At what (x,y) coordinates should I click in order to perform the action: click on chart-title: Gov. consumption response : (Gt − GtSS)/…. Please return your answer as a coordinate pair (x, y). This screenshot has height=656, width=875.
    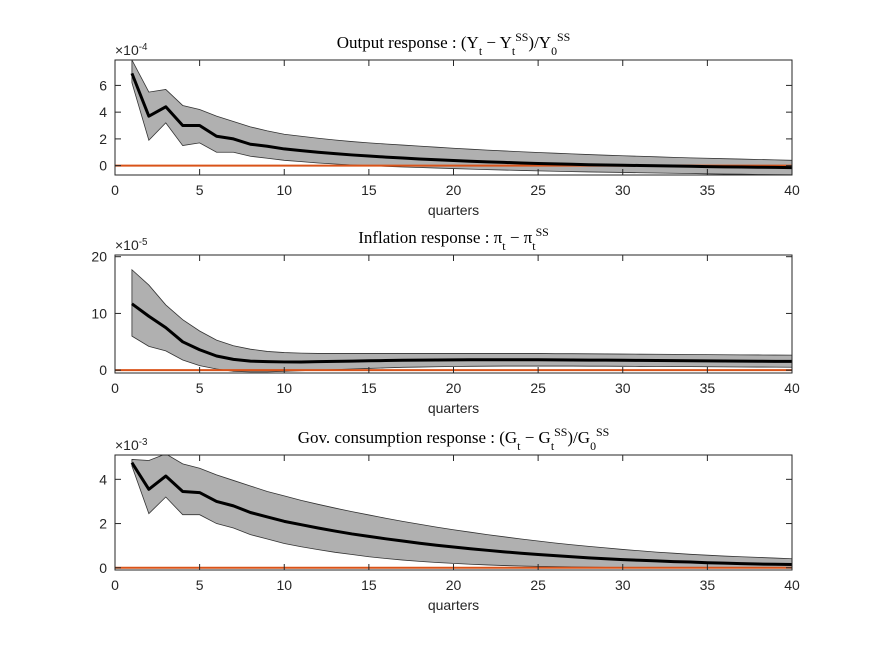
    Looking at the image, I should click on (454, 439).